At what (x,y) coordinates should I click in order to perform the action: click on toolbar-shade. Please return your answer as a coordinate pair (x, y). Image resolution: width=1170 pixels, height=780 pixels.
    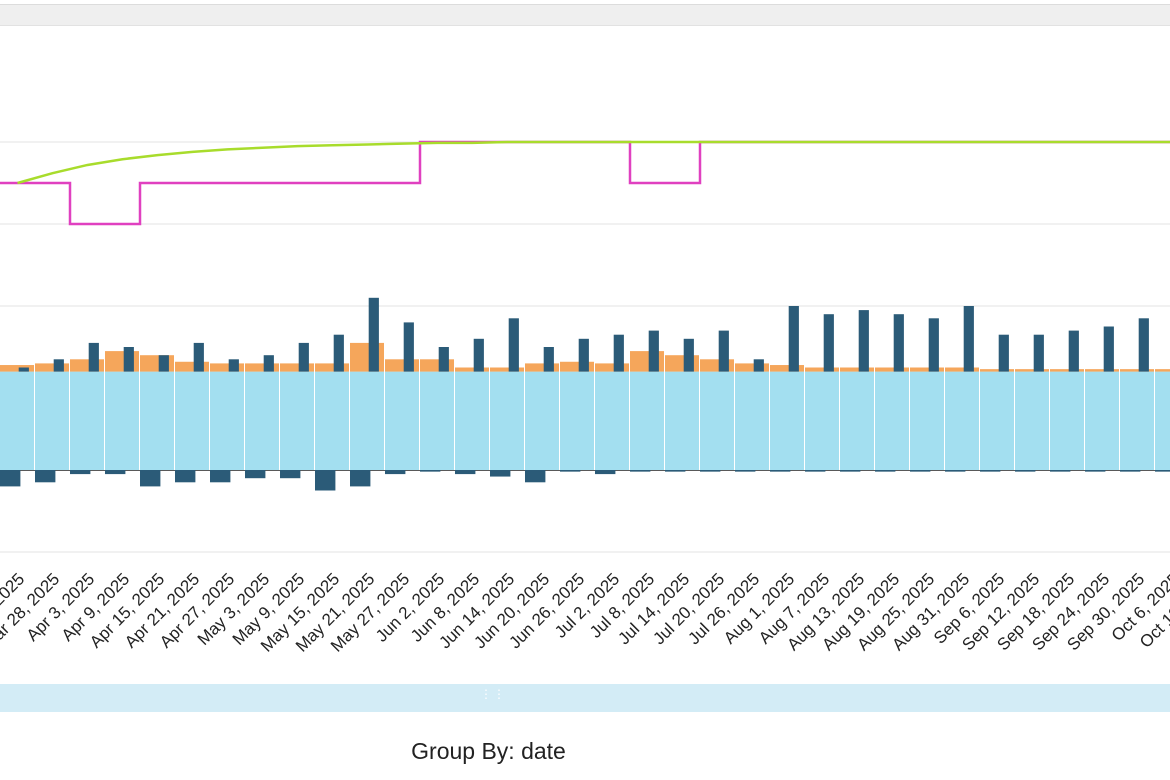
    Looking at the image, I should click on (585, 15).